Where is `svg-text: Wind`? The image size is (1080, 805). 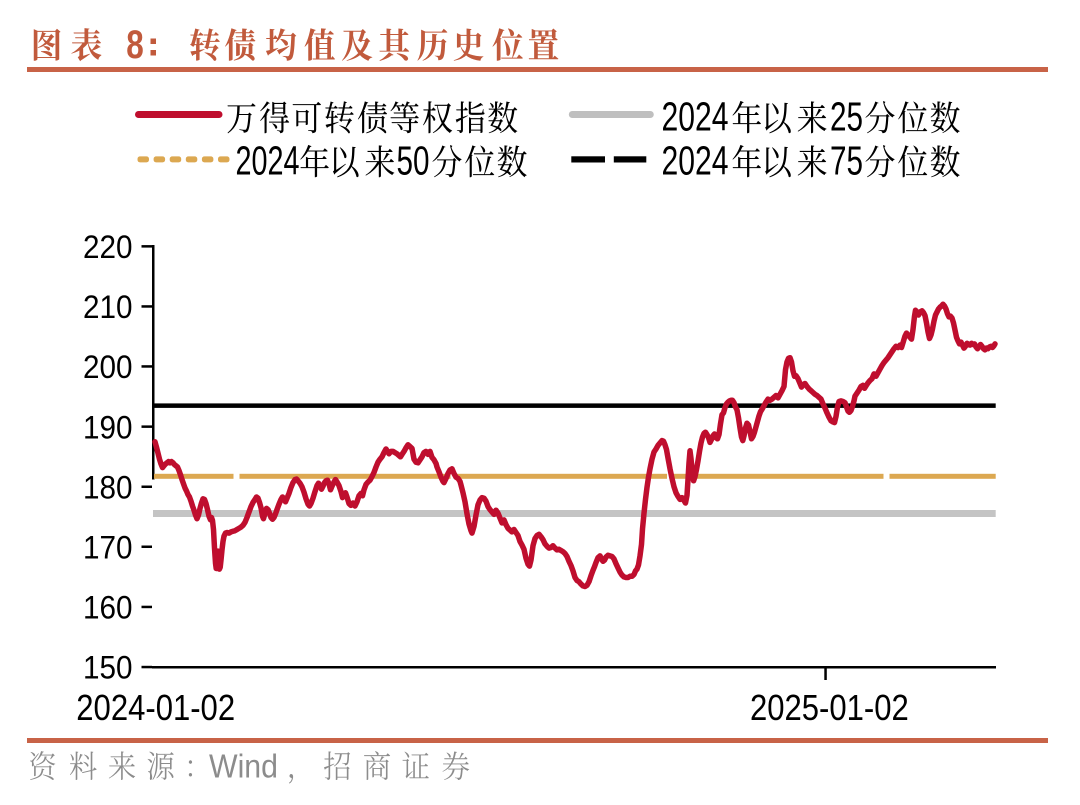 svg-text: Wind is located at coordinates (243, 766).